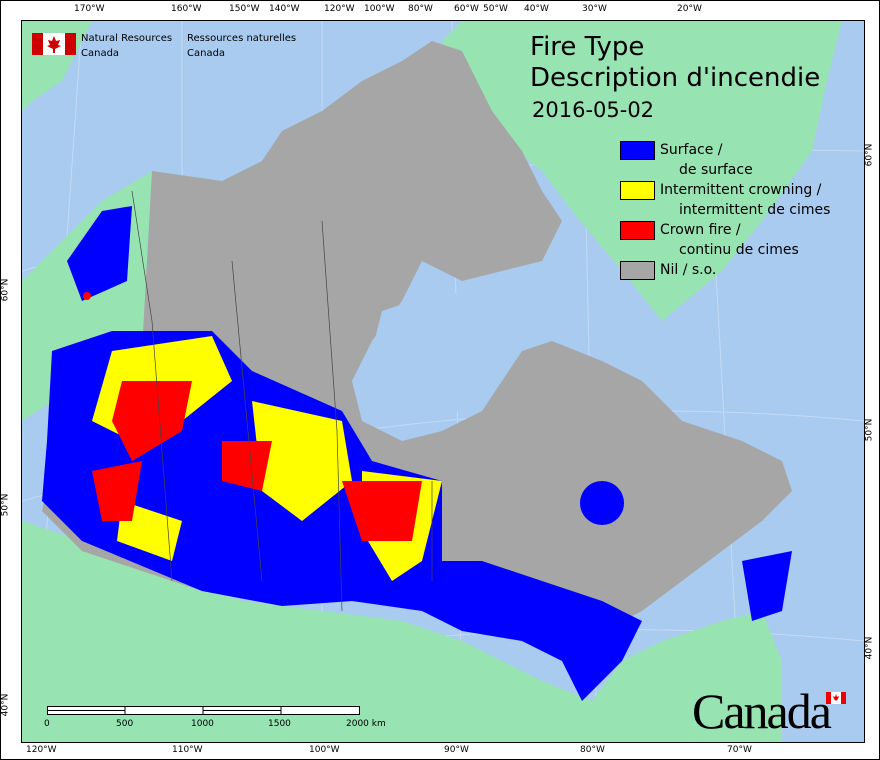 The image size is (880, 760). Describe the element at coordinates (89, 9) in the screenshot. I see `top-tick: 170°W` at that location.